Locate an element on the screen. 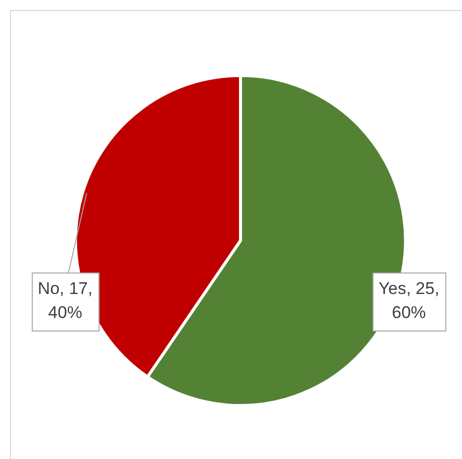 The image size is (462, 459). slice-label: No, 17, 40% is located at coordinates (65, 300).